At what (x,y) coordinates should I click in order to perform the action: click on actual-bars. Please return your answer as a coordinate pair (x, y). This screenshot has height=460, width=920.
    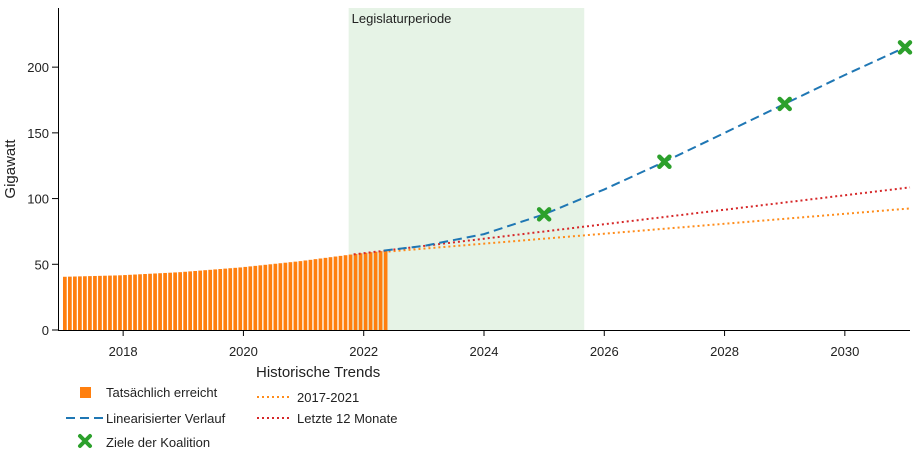
    Looking at the image, I should click on (225, 290).